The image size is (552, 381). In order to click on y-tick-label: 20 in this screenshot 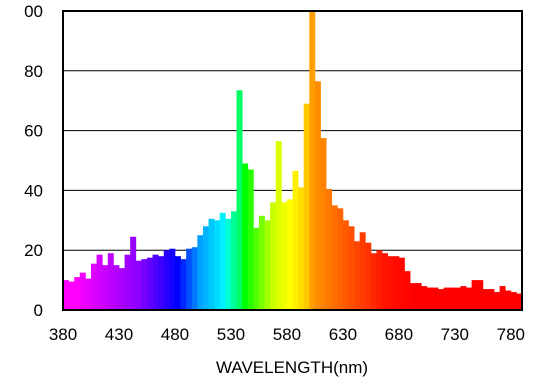, I will do `click(33, 250)`.